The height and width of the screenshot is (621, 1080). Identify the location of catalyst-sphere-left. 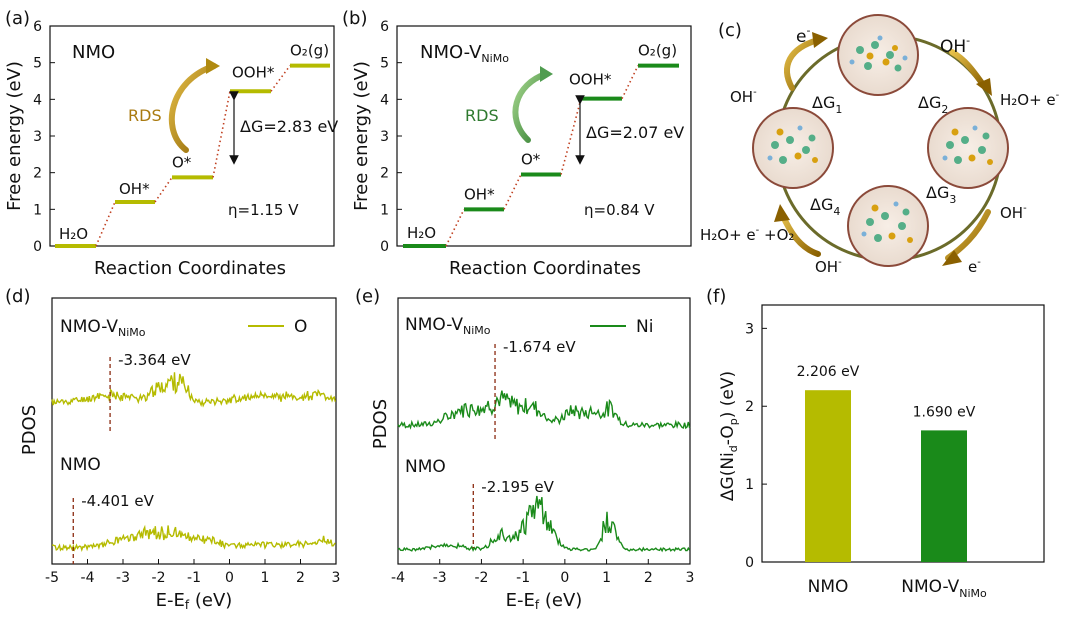
(793, 148).